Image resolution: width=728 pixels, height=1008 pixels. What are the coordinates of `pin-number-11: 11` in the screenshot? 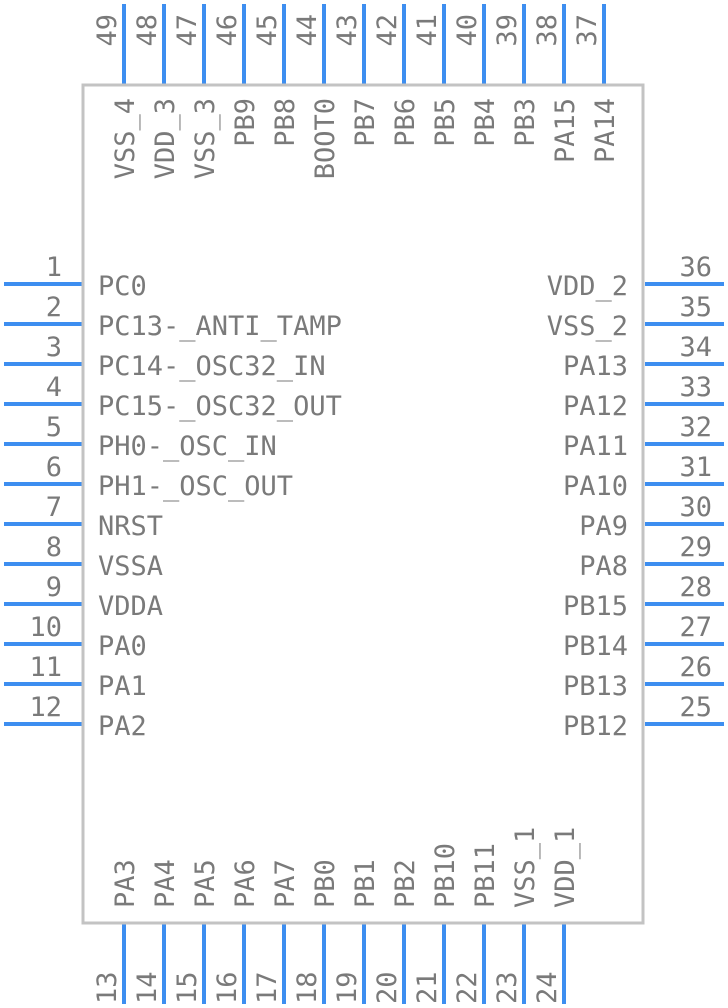 It's located at (45, 667).